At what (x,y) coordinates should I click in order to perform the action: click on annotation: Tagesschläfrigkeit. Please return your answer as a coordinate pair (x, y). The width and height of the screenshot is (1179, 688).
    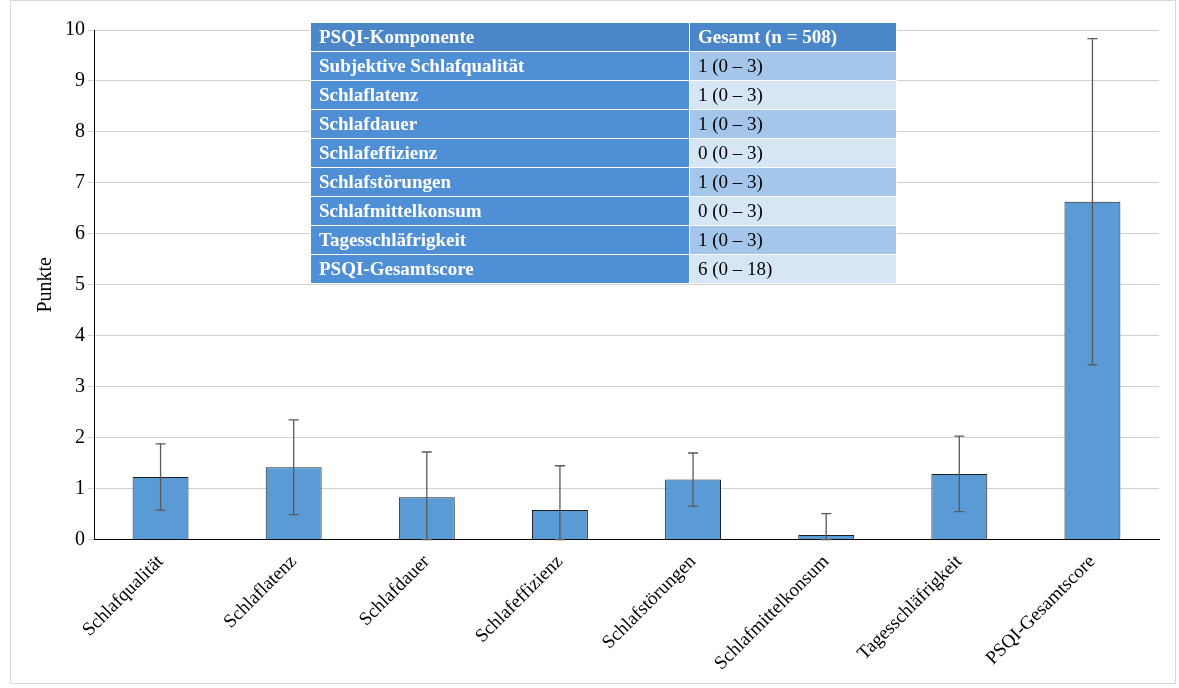
    Looking at the image, I should click on (500, 240).